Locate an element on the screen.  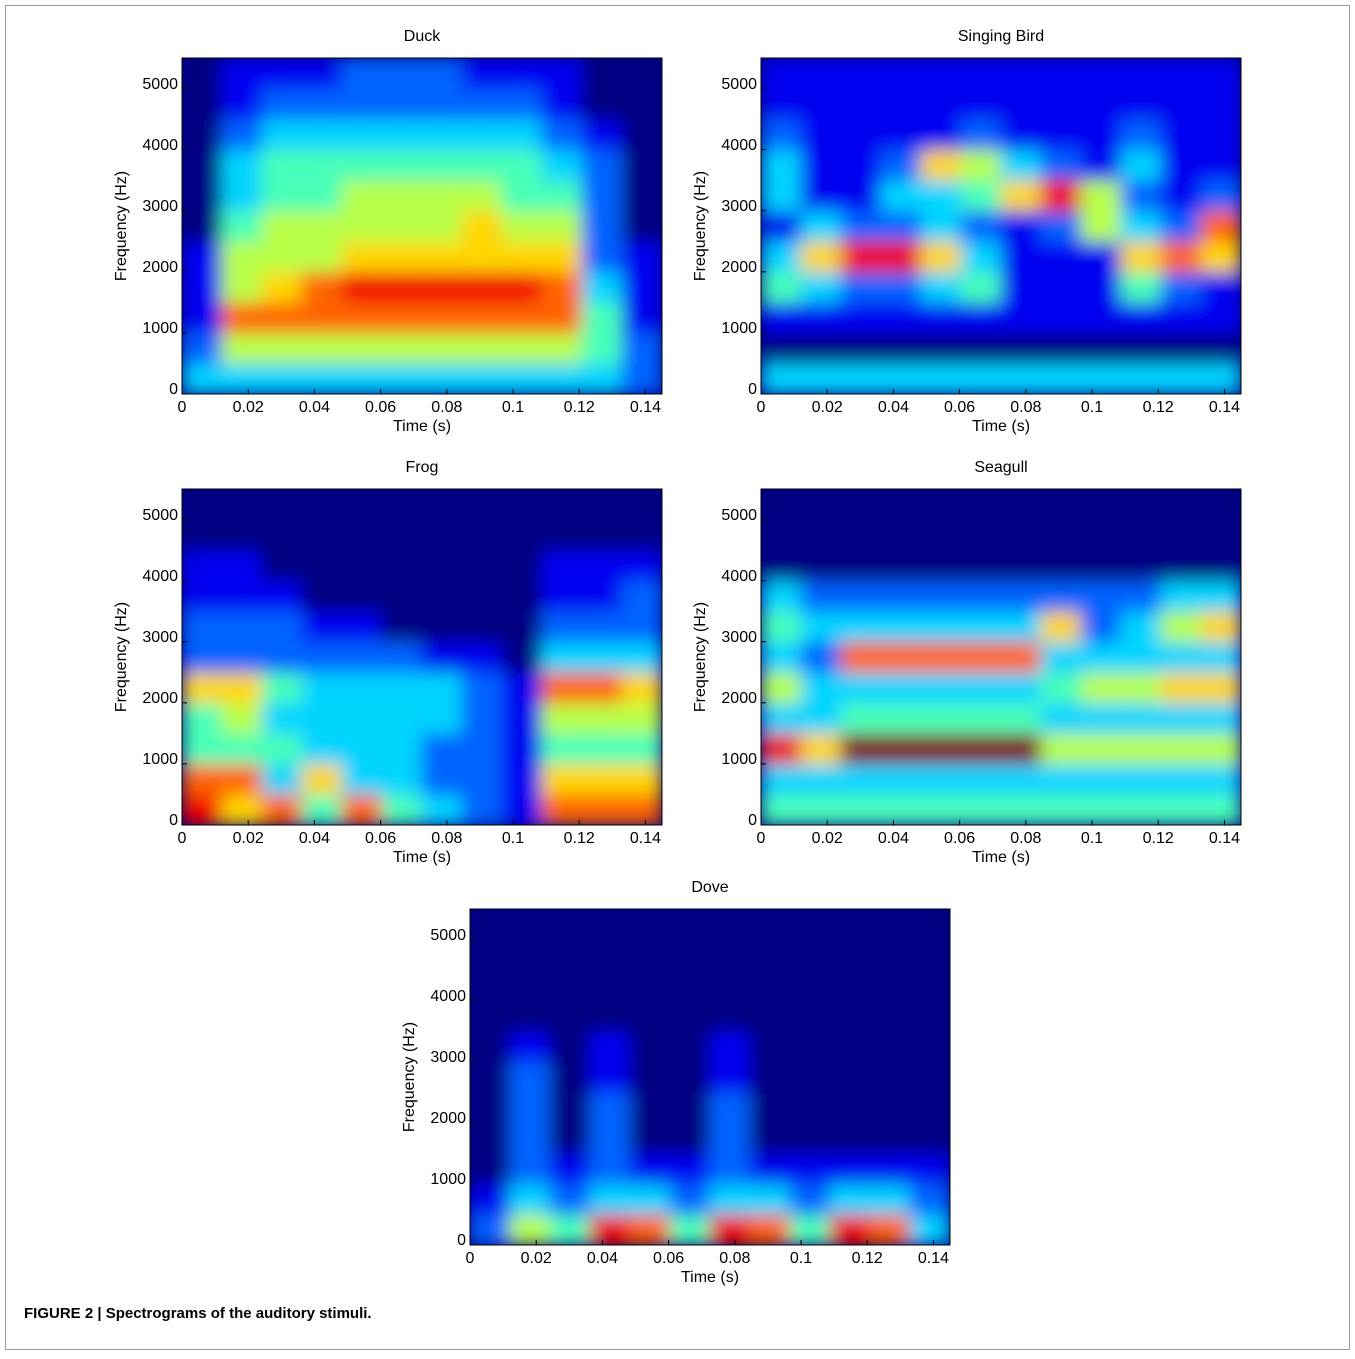
y-tick-label: 0 is located at coordinates (752, 389).